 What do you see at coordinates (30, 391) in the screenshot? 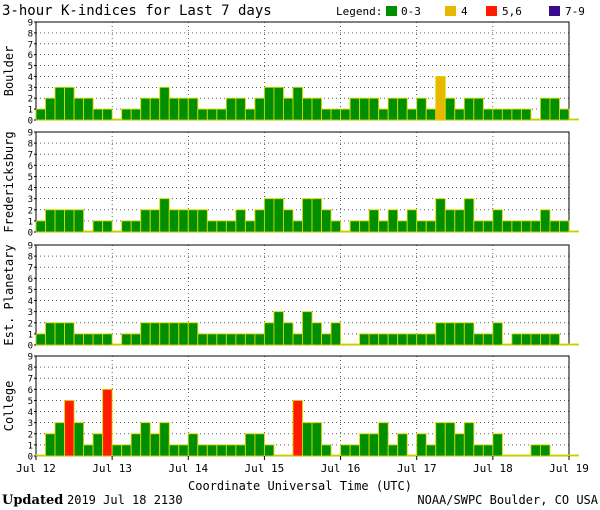
I see `y-tick-label: 6` at bounding box center [30, 391].